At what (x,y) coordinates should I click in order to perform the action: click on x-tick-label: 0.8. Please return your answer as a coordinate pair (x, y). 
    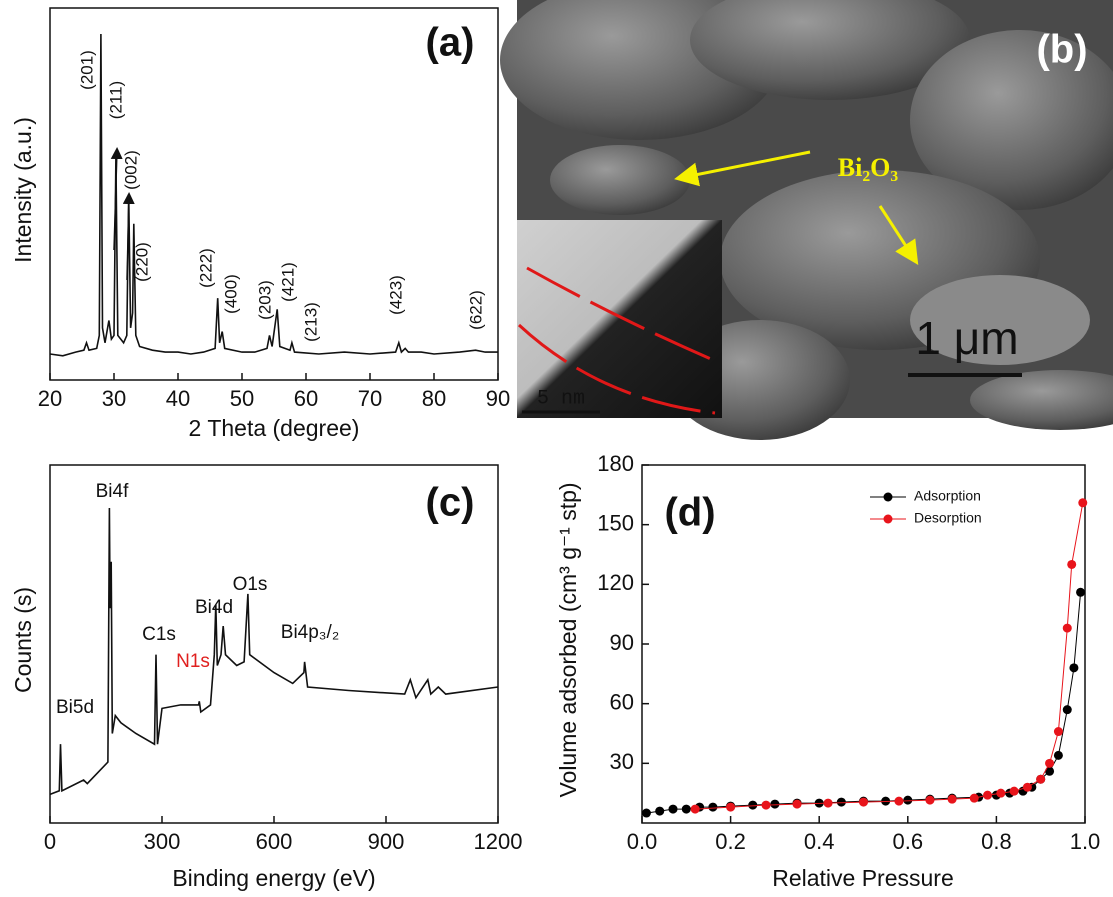
    Looking at the image, I should click on (996, 841).